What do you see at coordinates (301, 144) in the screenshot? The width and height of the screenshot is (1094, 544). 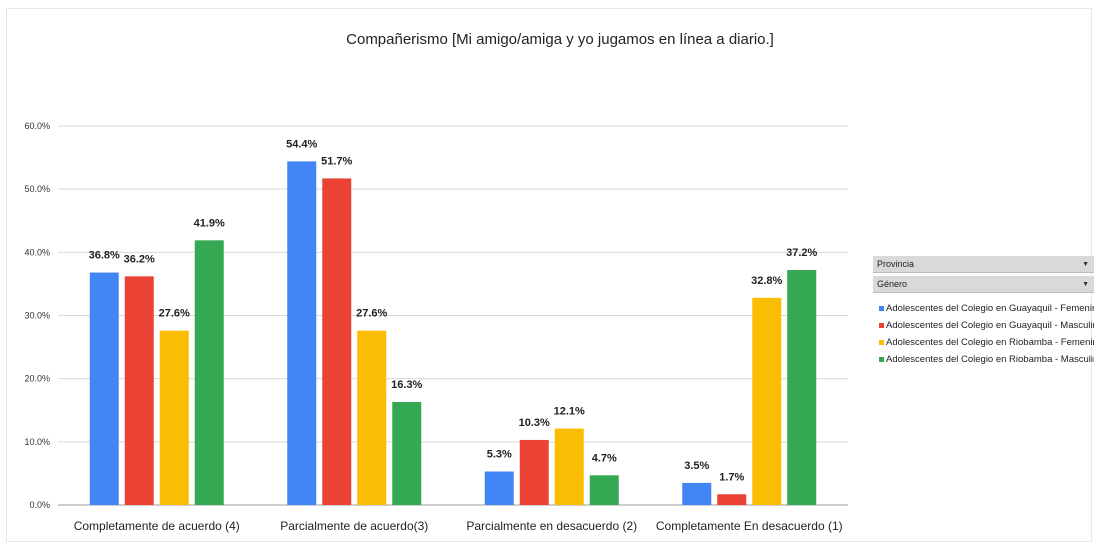 I see `bar-data-label: 54.4%` at bounding box center [301, 144].